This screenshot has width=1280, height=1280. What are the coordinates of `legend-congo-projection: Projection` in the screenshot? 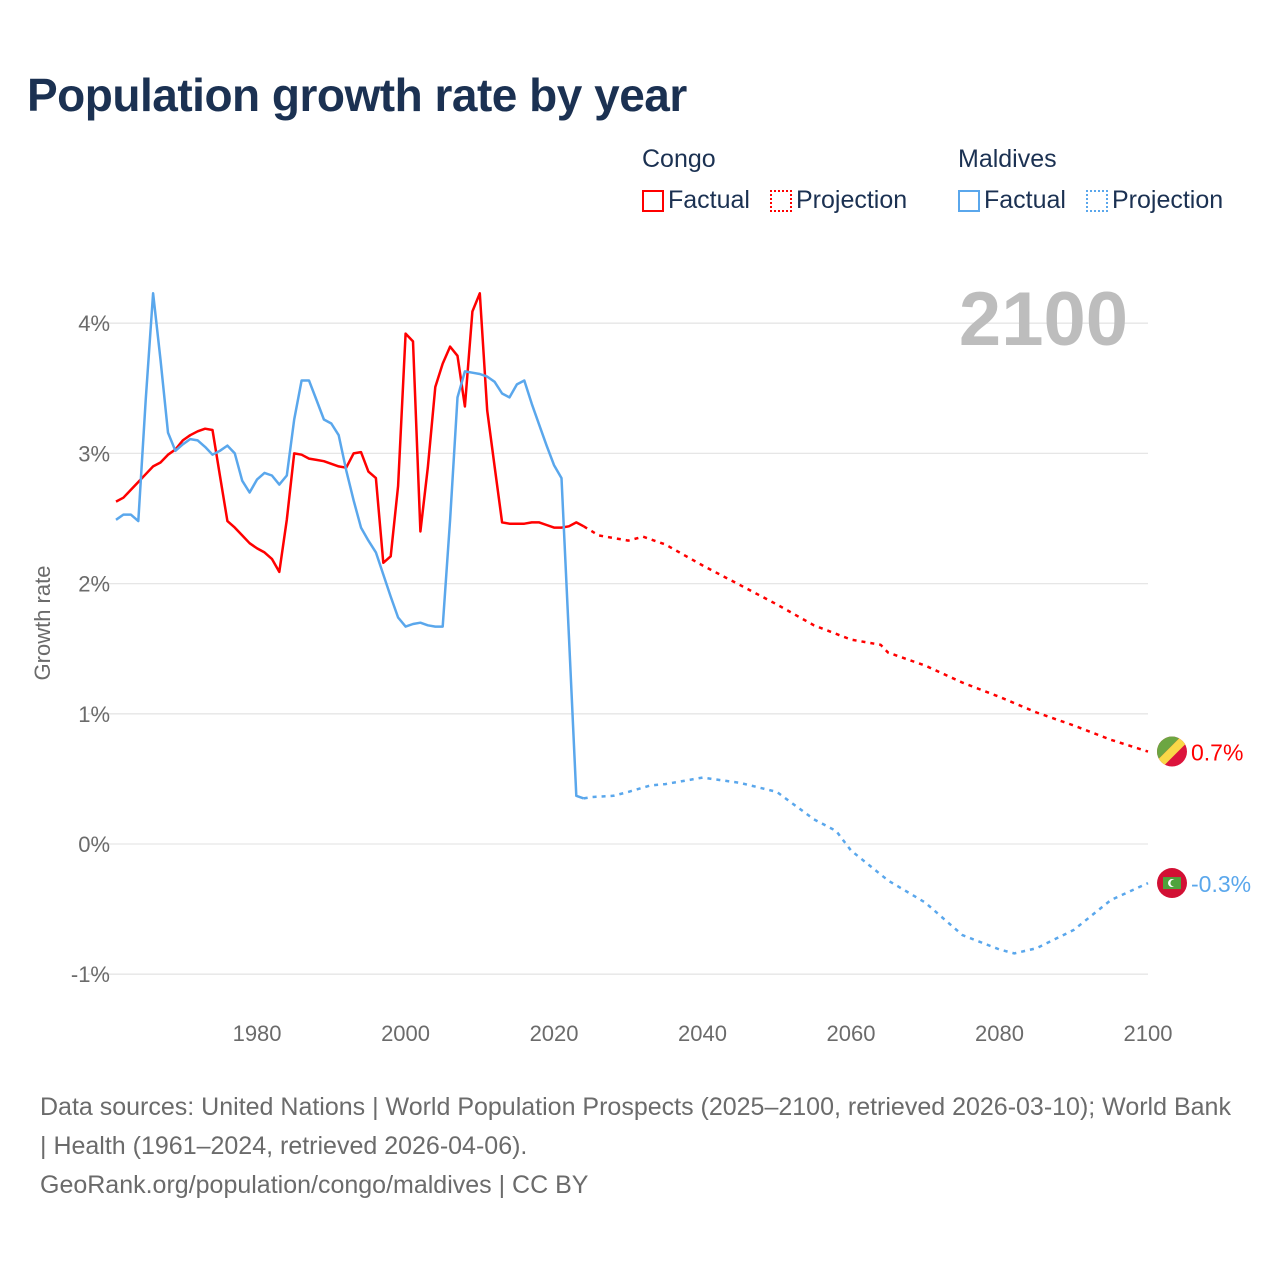 It's located at (838, 200).